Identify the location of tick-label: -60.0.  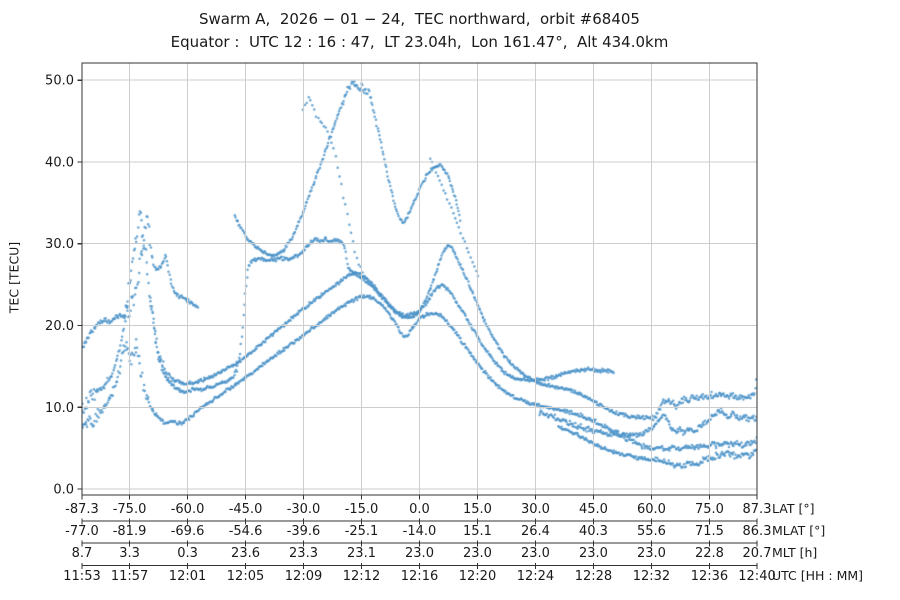
(188, 509).